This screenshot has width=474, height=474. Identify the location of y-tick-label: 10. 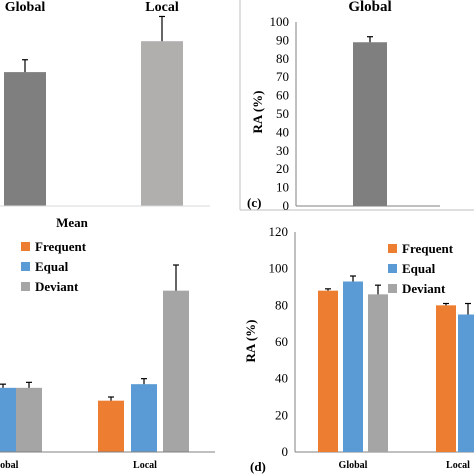
(282, 187).